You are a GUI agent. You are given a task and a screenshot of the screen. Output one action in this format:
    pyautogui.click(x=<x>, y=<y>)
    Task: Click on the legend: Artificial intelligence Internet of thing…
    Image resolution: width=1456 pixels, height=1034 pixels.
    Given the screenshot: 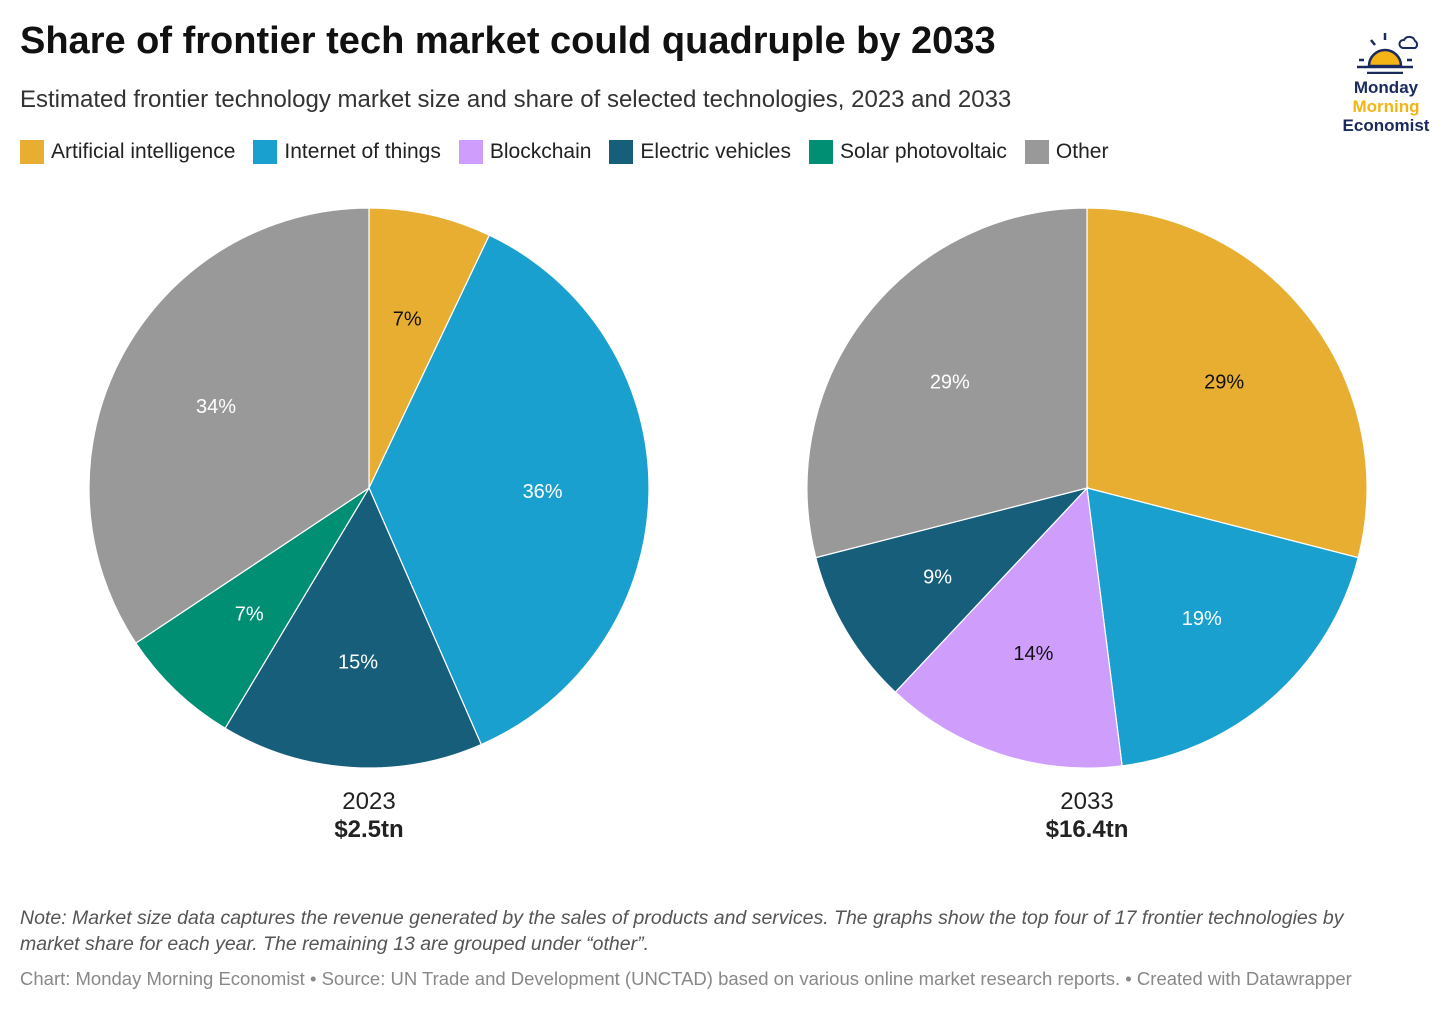 What is the action you would take?
    pyautogui.click(x=564, y=152)
    